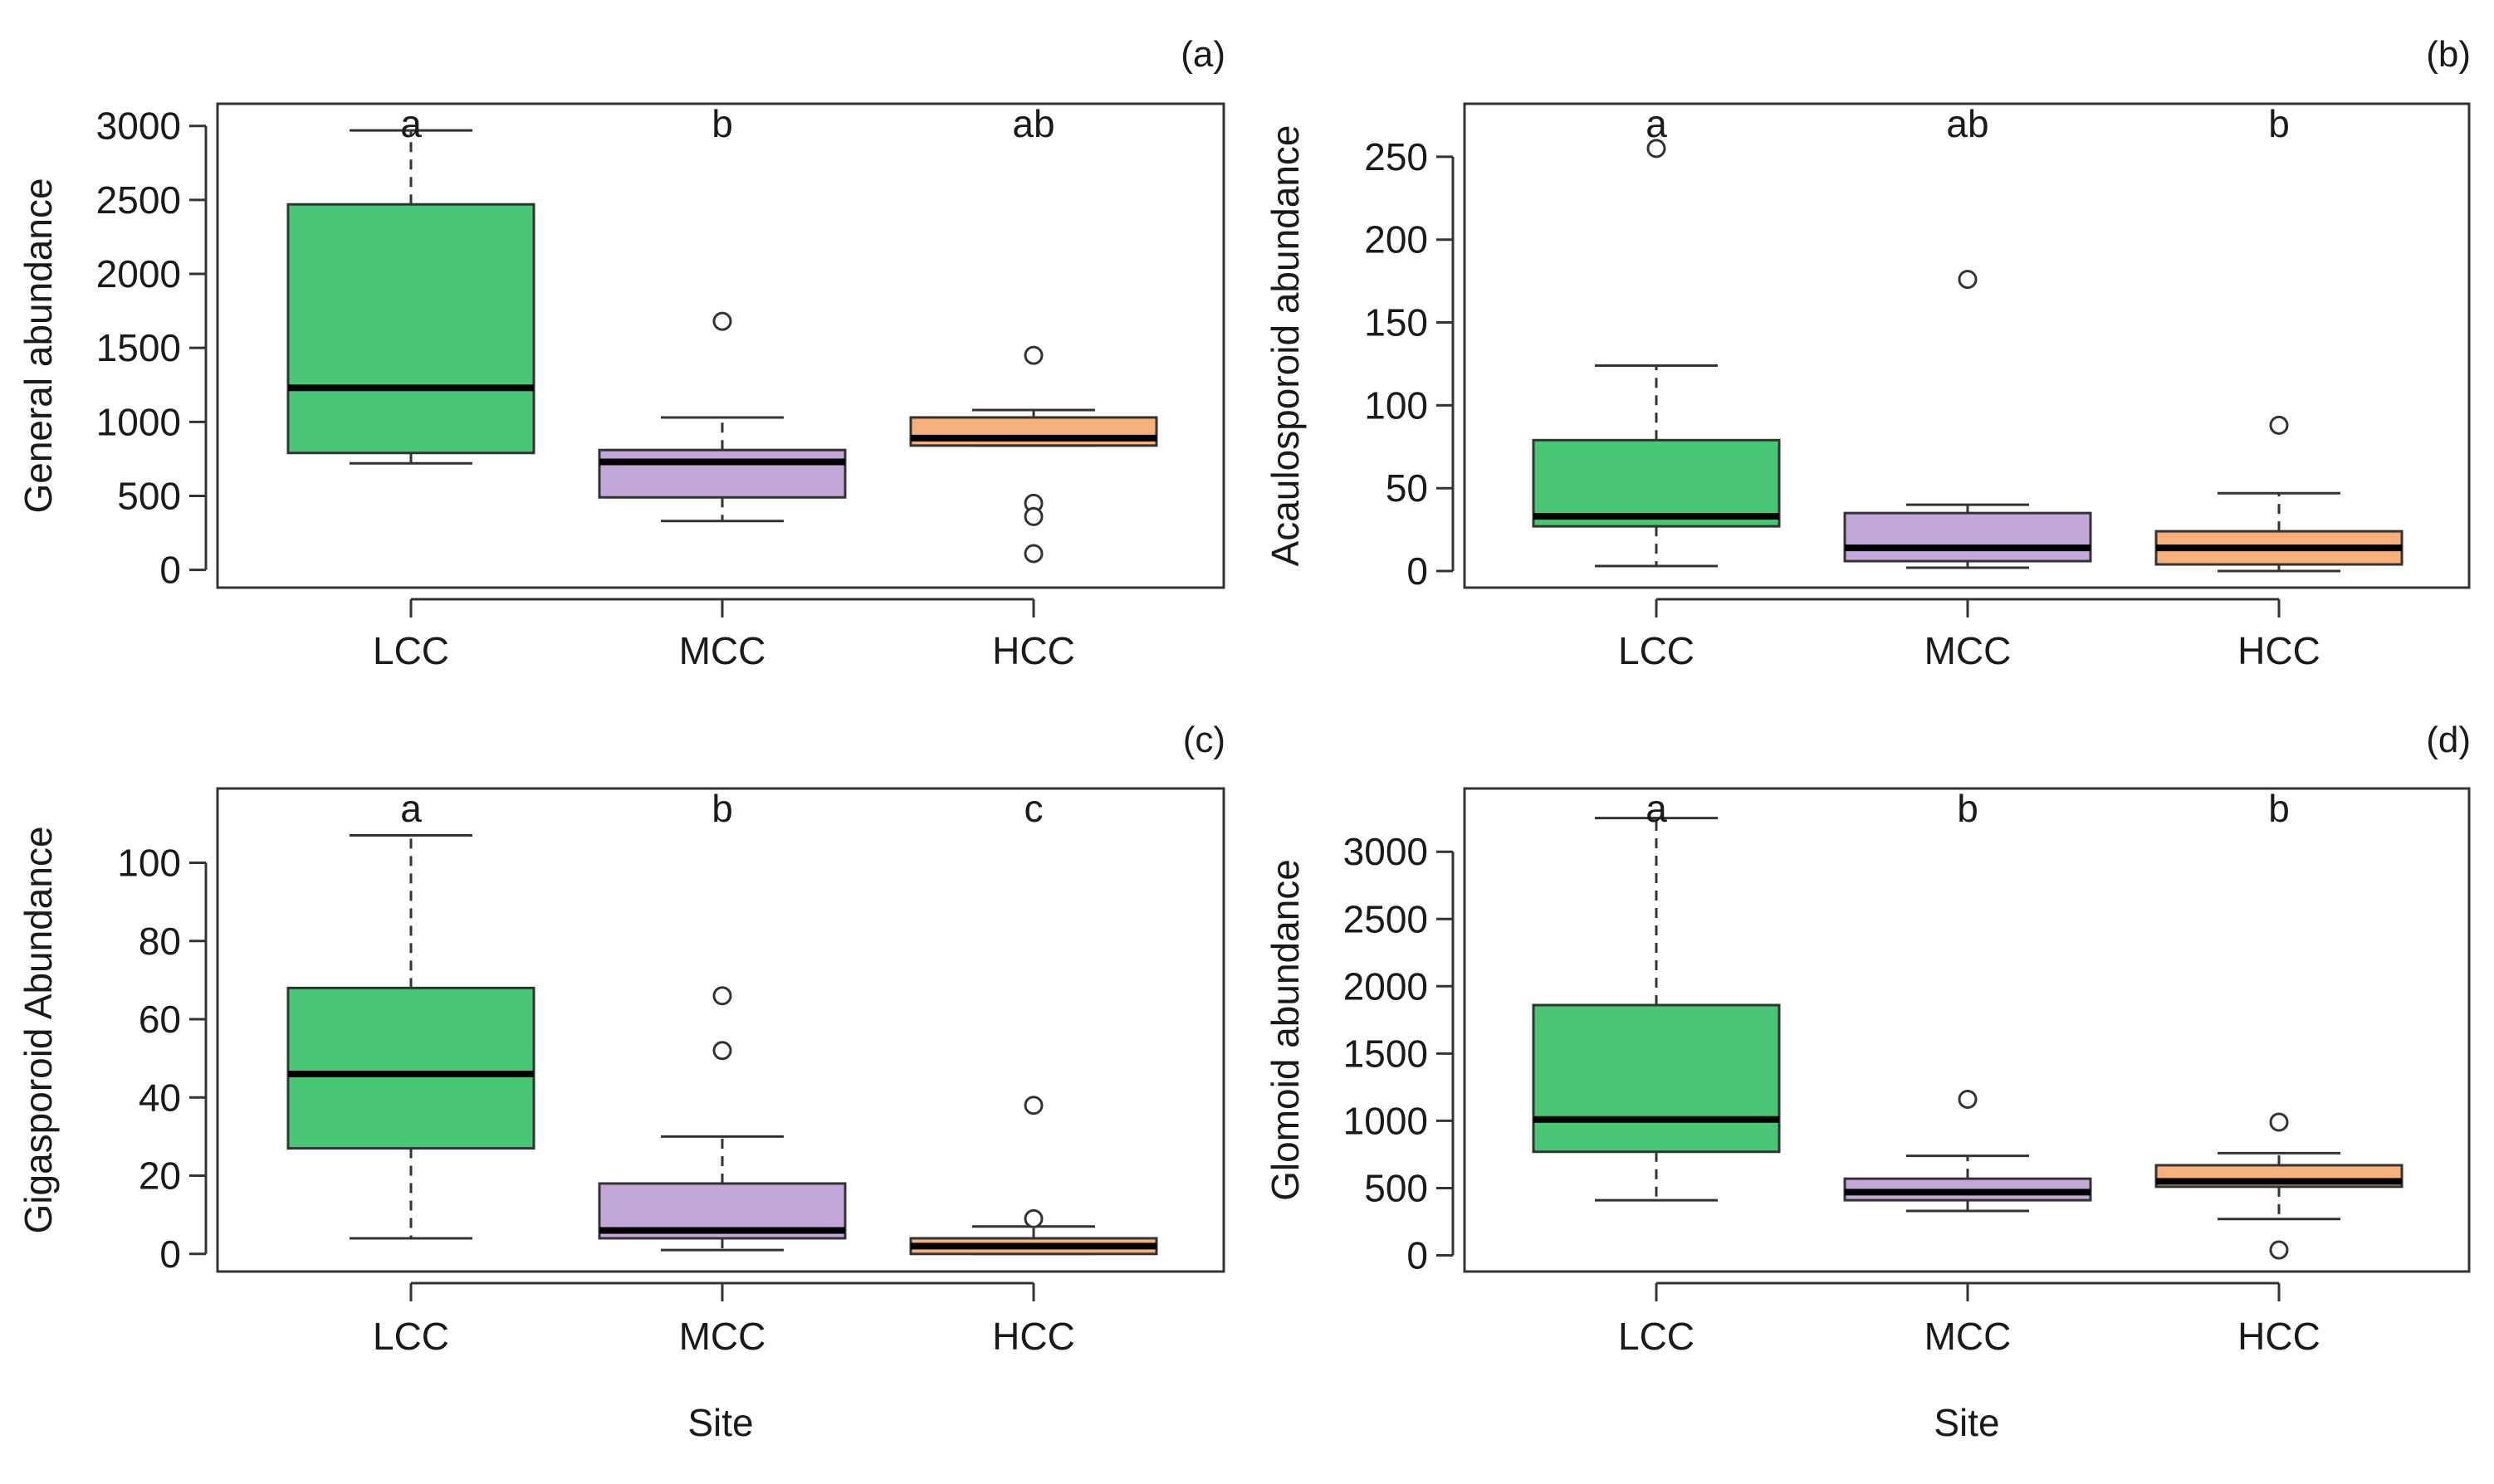 The width and height of the screenshot is (2494, 1484). Describe the element at coordinates (1407, 488) in the screenshot. I see `y-tick-label: 50` at that location.